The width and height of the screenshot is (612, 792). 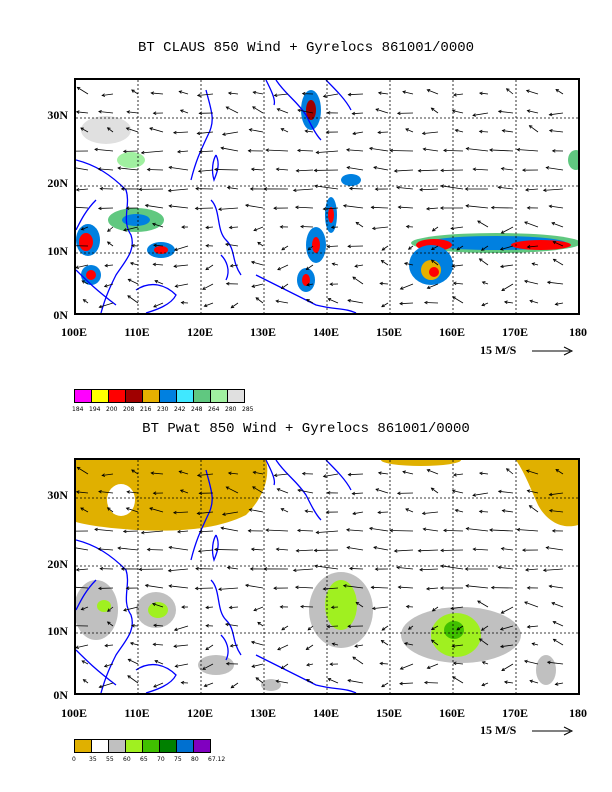 What do you see at coordinates (306, 48) in the screenshot?
I see `top-map-title: BT CLAUS 850 Wind + Gyrelocs 861001/0000` at bounding box center [306, 48].